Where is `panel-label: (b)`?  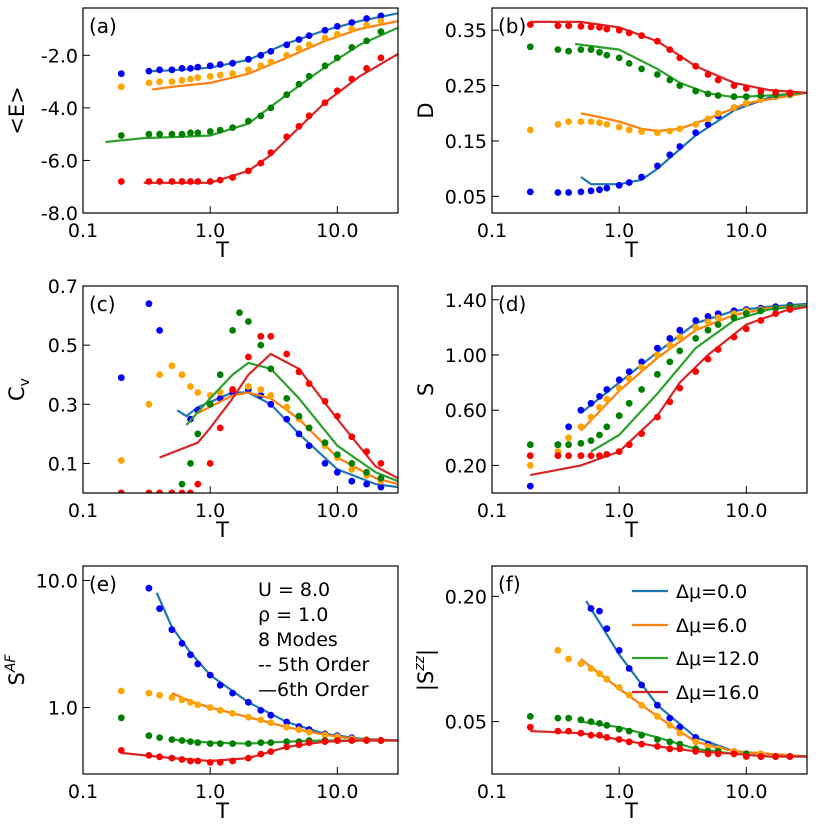
panel-label: (b) is located at coordinates (512, 26).